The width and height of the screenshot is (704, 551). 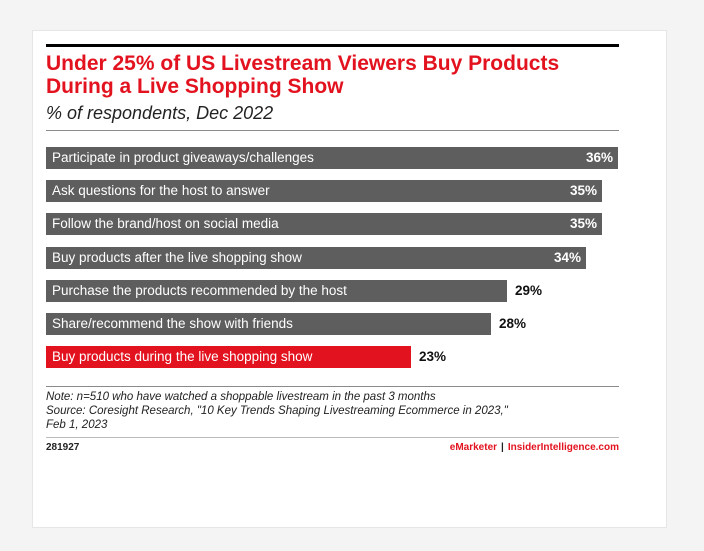 What do you see at coordinates (332, 45) in the screenshot?
I see `top-rule` at bounding box center [332, 45].